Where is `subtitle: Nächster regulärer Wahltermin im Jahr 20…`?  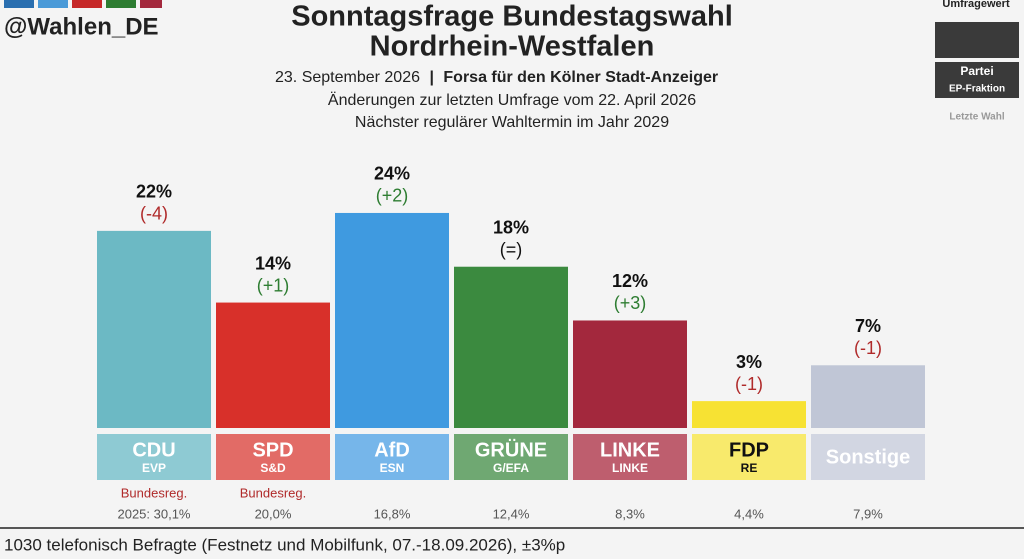
subtitle: Nächster regulärer Wahltermin im Jahr 20… is located at coordinates (512, 122).